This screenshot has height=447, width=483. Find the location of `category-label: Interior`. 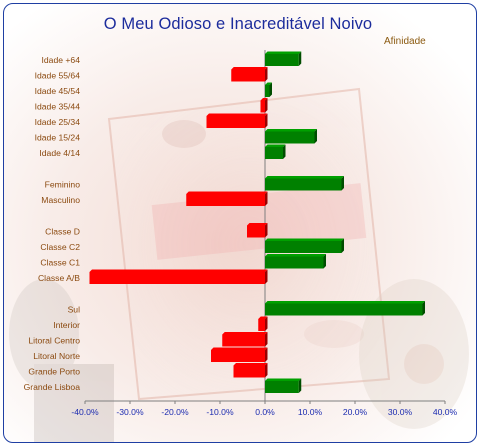

category-label: Interior is located at coordinates (66, 325).